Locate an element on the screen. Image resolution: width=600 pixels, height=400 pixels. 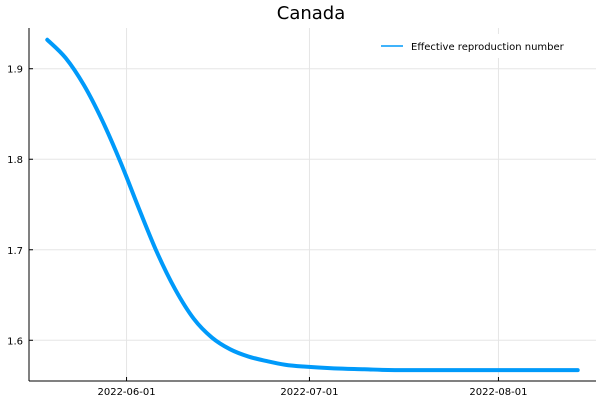
x-tick-label: 2022-07-01 is located at coordinates (309, 392).